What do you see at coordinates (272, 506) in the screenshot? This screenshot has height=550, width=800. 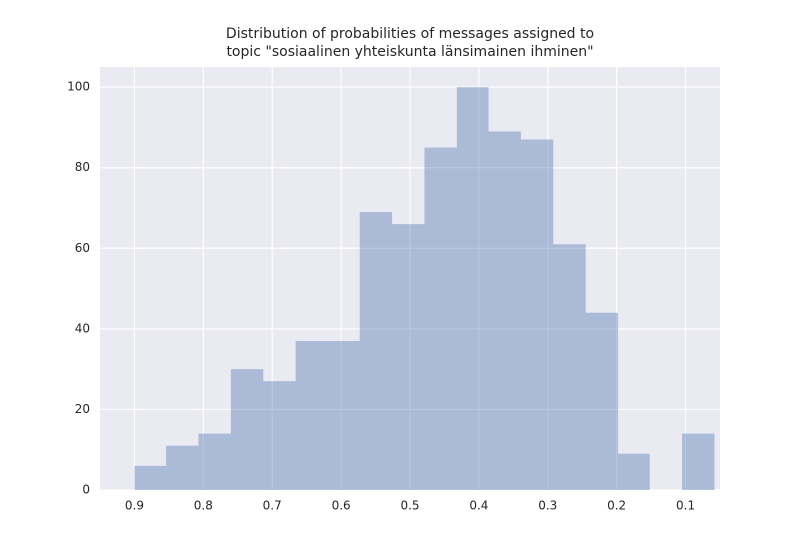 I see `x-tick-label: 0.7` at bounding box center [272, 506].